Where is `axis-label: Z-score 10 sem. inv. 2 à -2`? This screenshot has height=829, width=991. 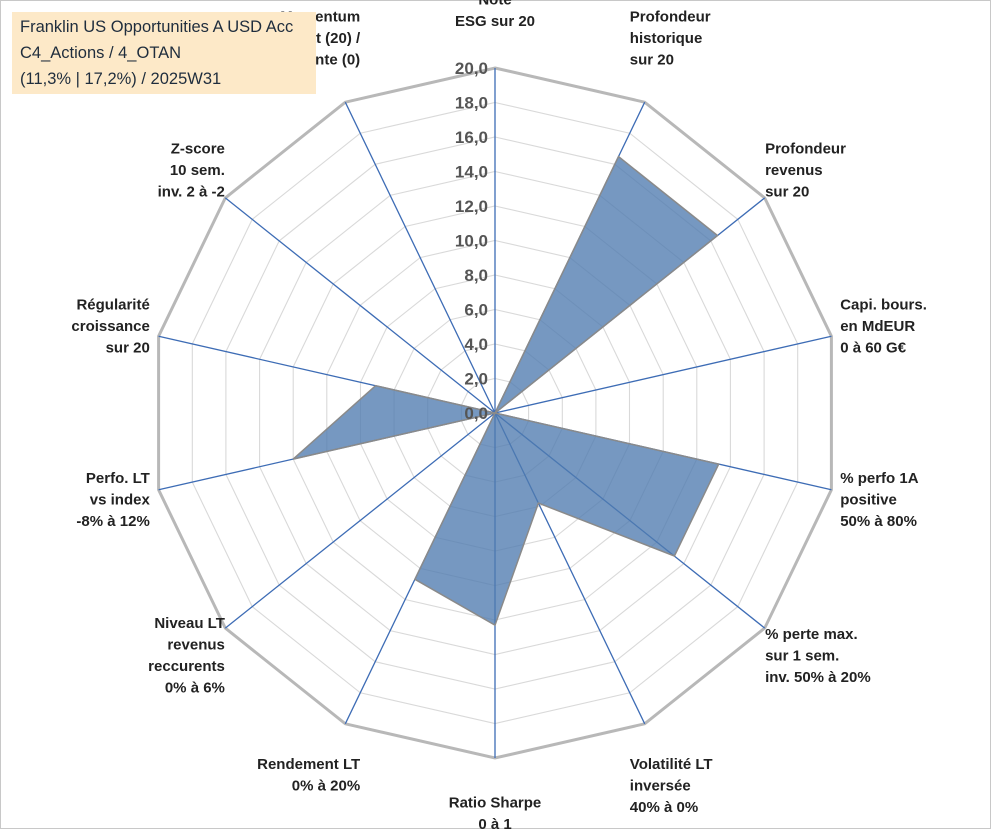
axis-label: Z-score 10 sem. inv. 2 à -2 is located at coordinates (191, 171).